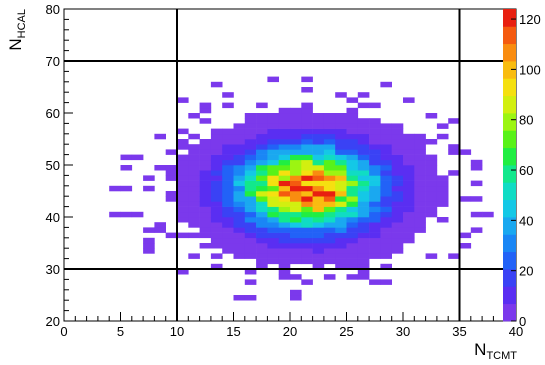  What do you see at coordinates (22, 23) in the screenshot?
I see `y-axis-title-sub: HCAL` at bounding box center [22, 23].